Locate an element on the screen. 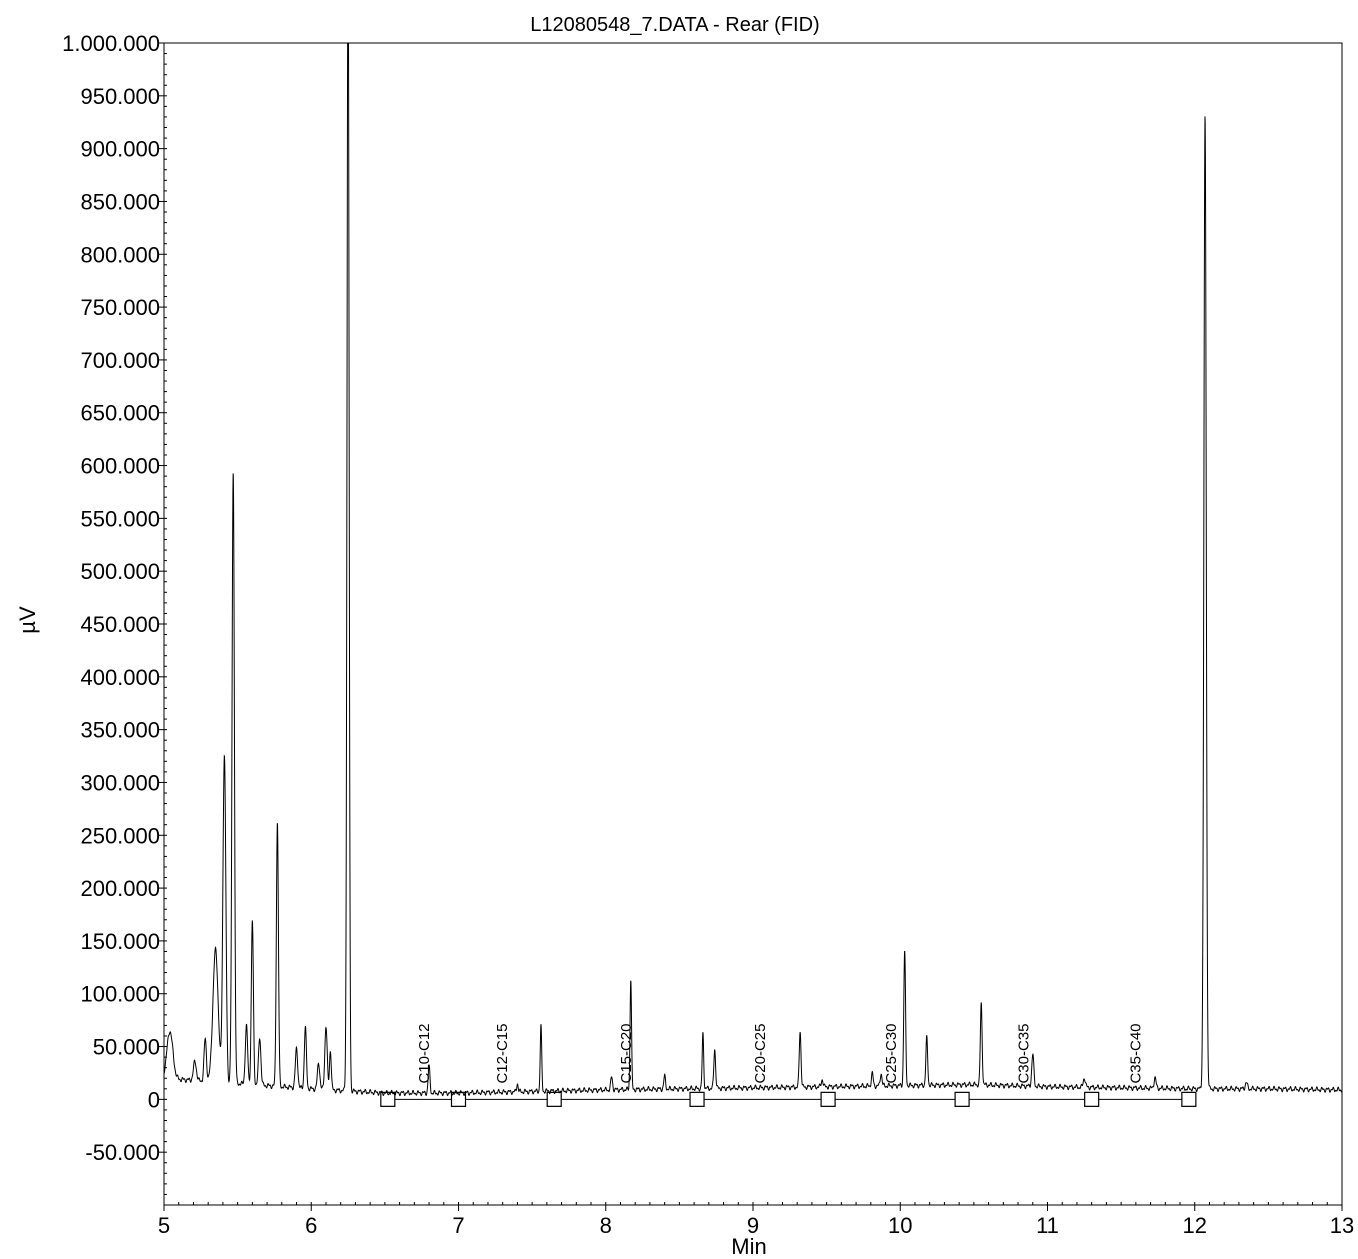  x-tick-label: 6 is located at coordinates (311, 1225).